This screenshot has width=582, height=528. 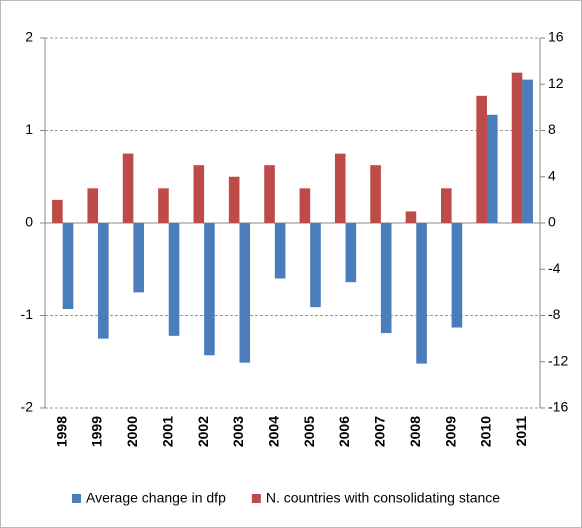 What do you see at coordinates (556, 37) in the screenshot?
I see `y2-tick-label: 16` at bounding box center [556, 37].